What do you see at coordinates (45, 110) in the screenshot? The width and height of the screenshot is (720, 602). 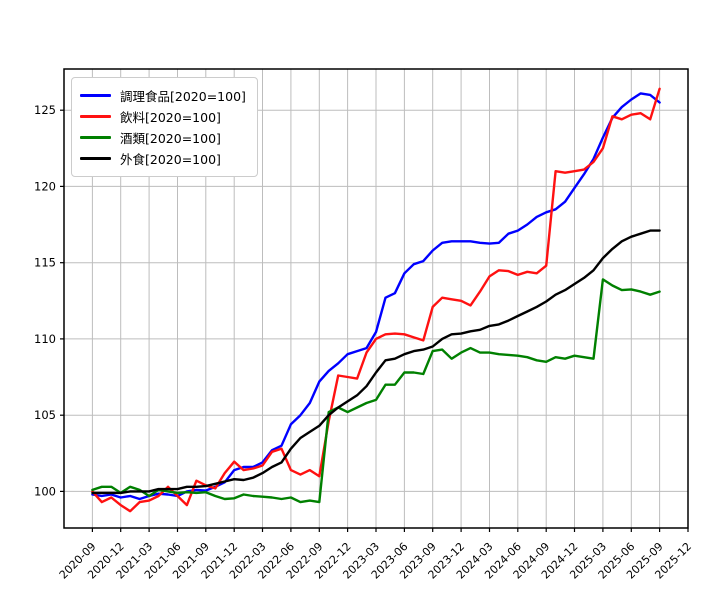 I see `y-tick-label: 125` at bounding box center [45, 110].